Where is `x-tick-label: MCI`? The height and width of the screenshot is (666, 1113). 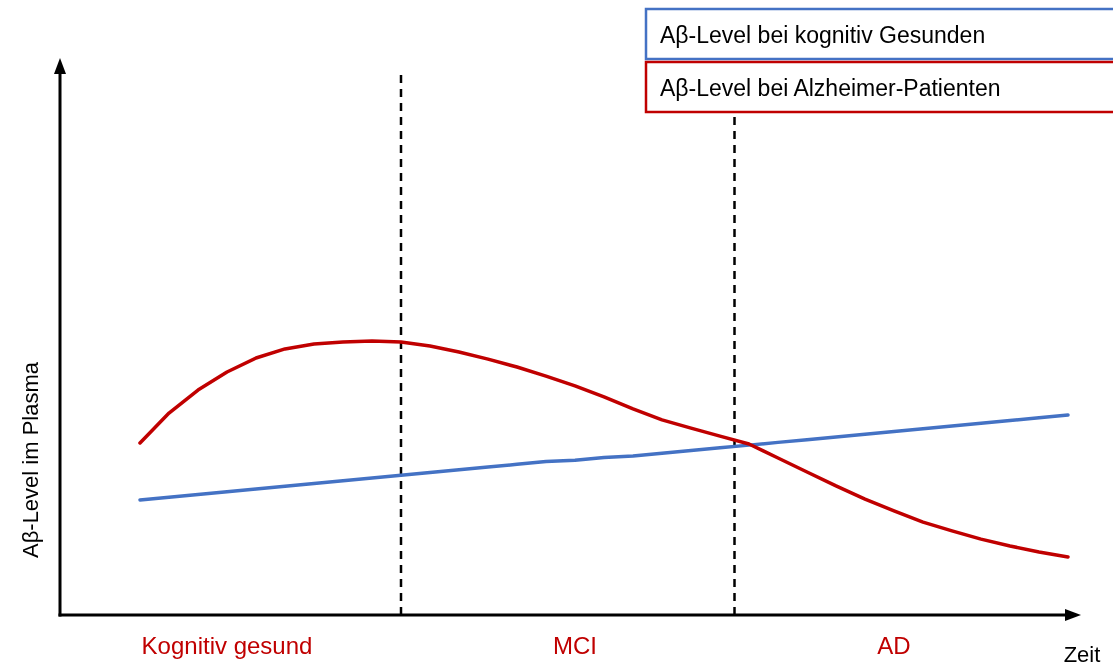 x-tick-label: MCI is located at coordinates (575, 645).